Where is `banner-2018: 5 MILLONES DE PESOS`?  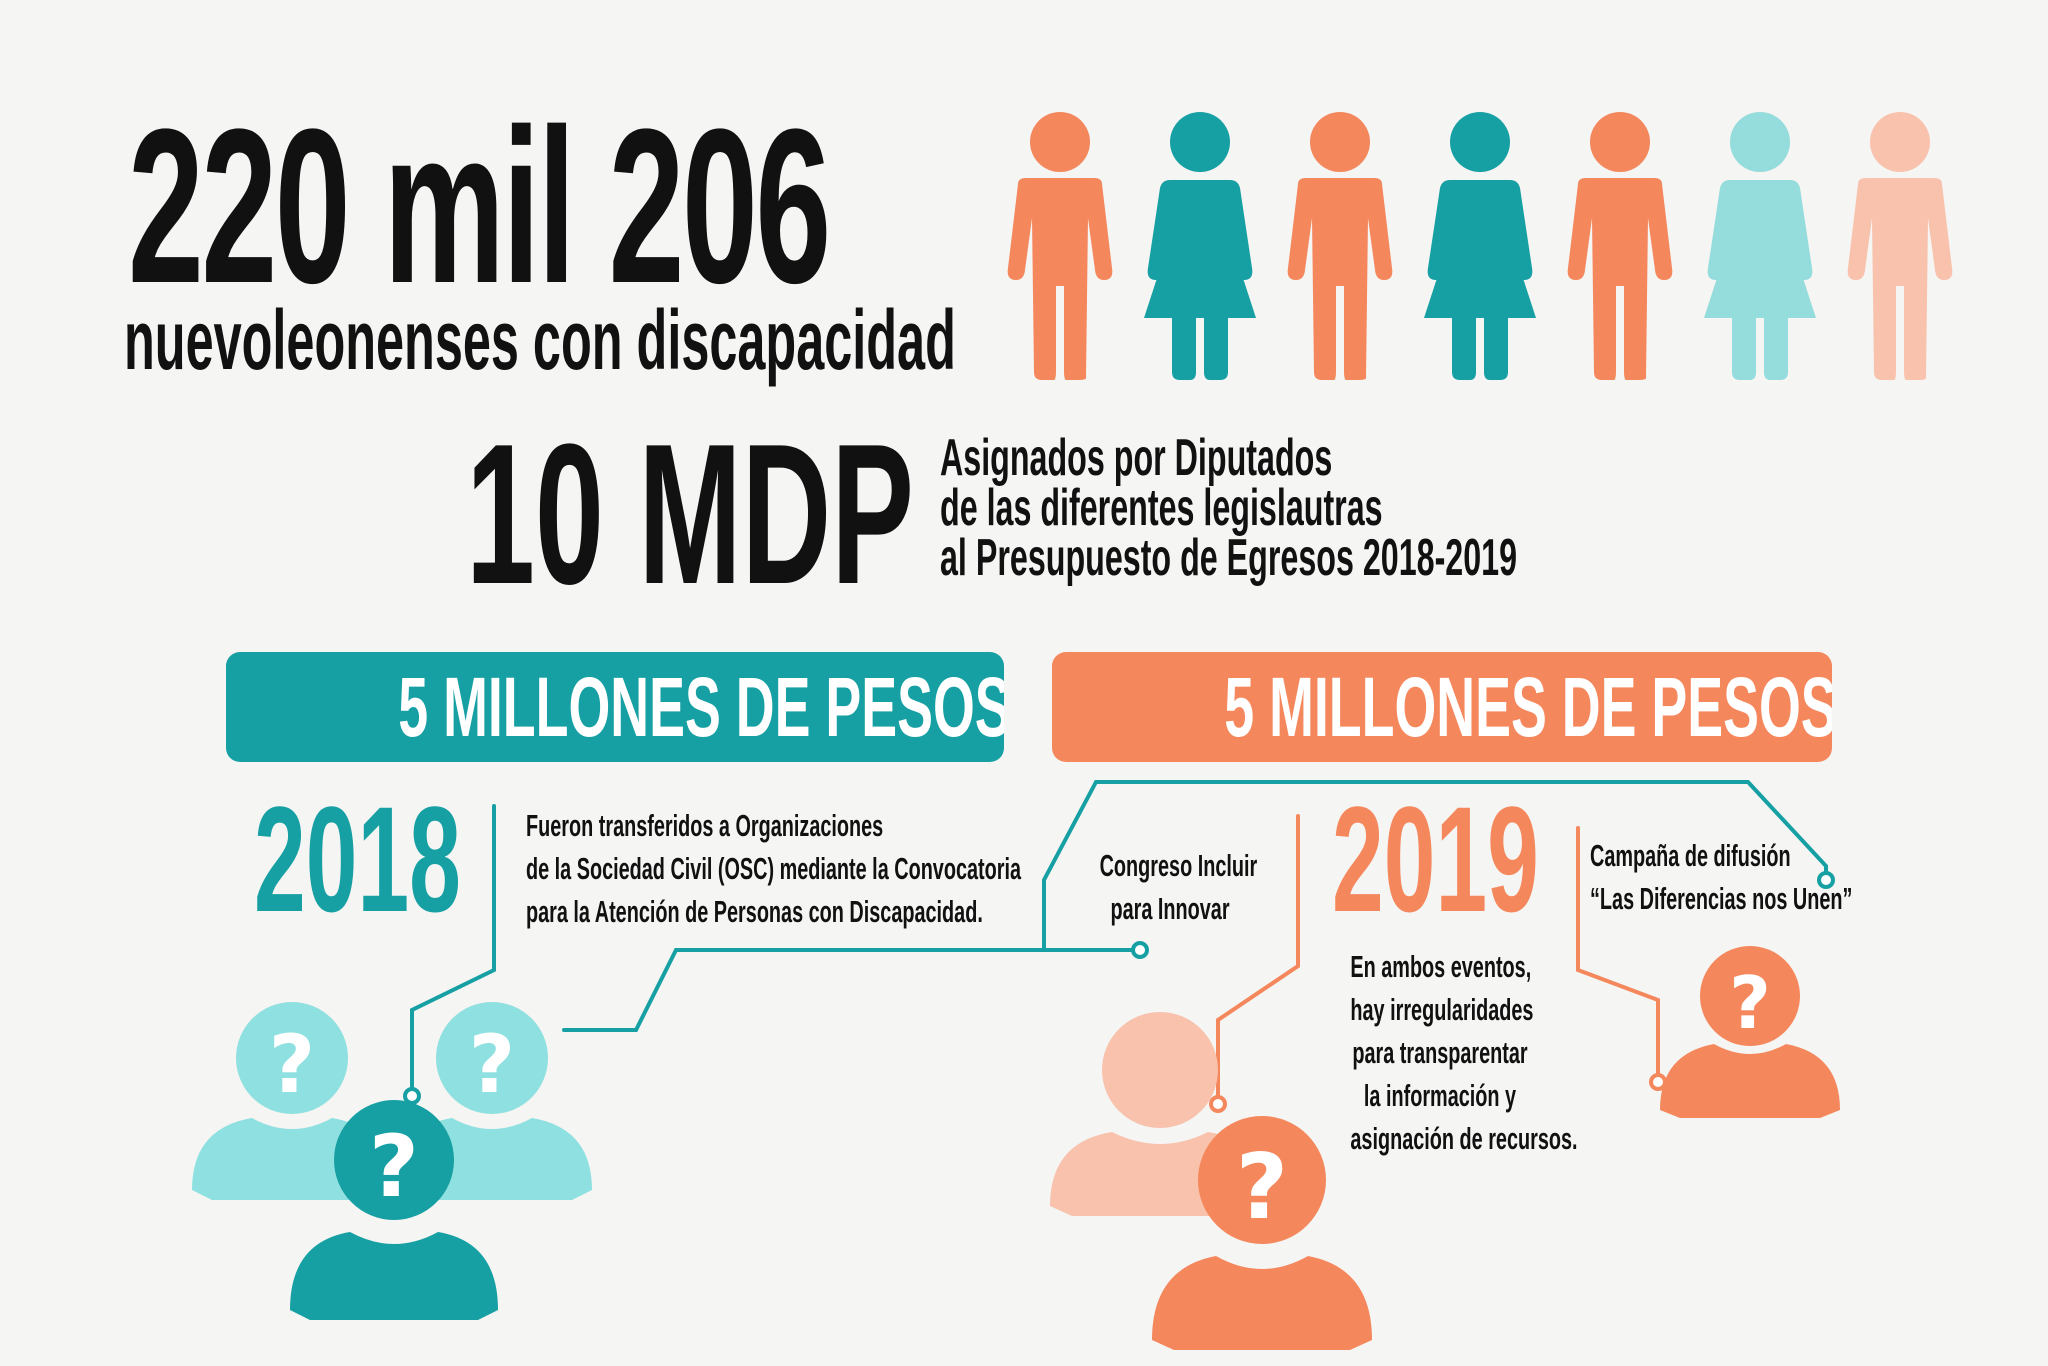
banner-2018: 5 MILLONES DE PESOS is located at coordinates (615, 707).